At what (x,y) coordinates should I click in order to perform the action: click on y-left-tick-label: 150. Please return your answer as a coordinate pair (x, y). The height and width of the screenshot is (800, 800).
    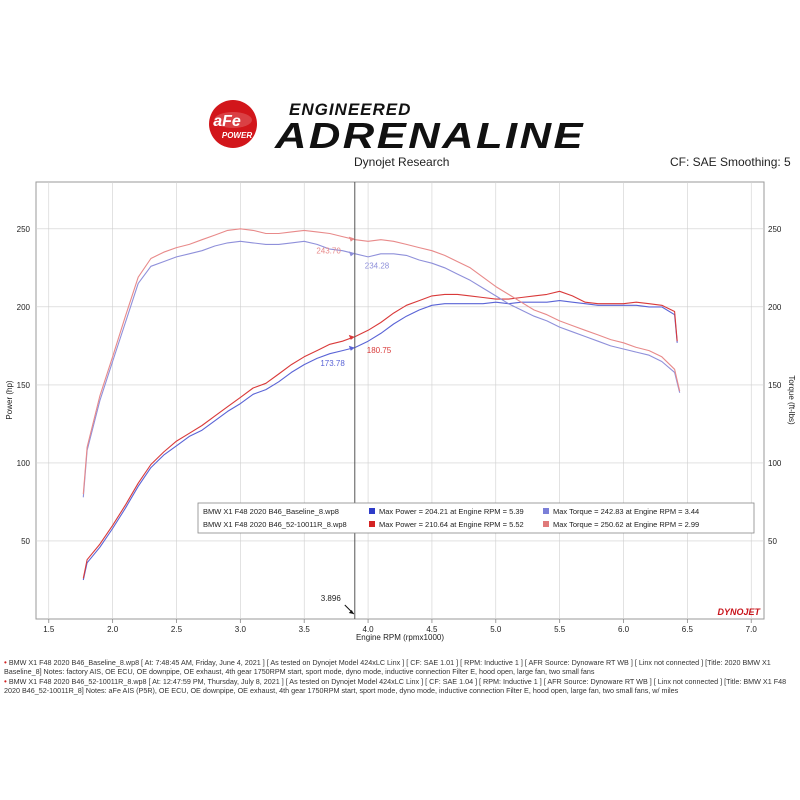
    Looking at the image, I should click on (24, 385).